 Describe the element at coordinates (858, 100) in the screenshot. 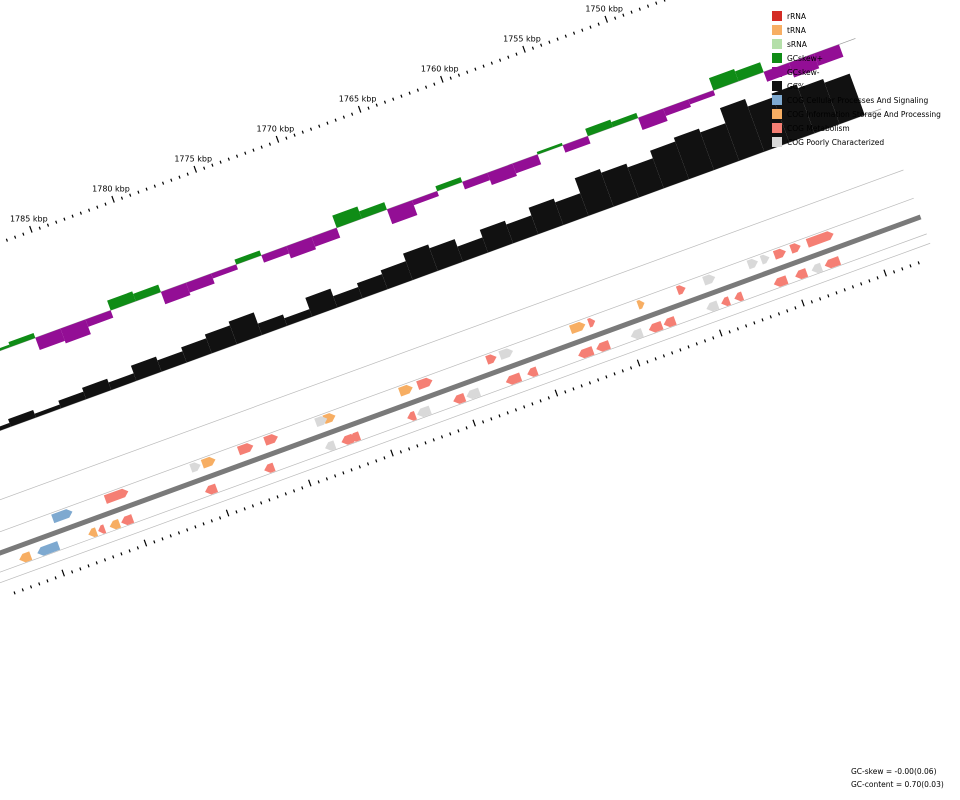

I see `legend-label: COG Cellular Processes And Signaling` at that location.